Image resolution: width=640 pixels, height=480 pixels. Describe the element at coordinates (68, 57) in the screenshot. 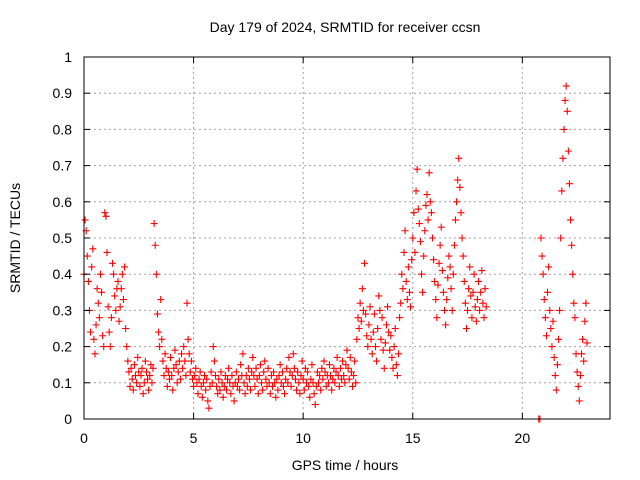

I see `y-tick-label: 1` at that location.